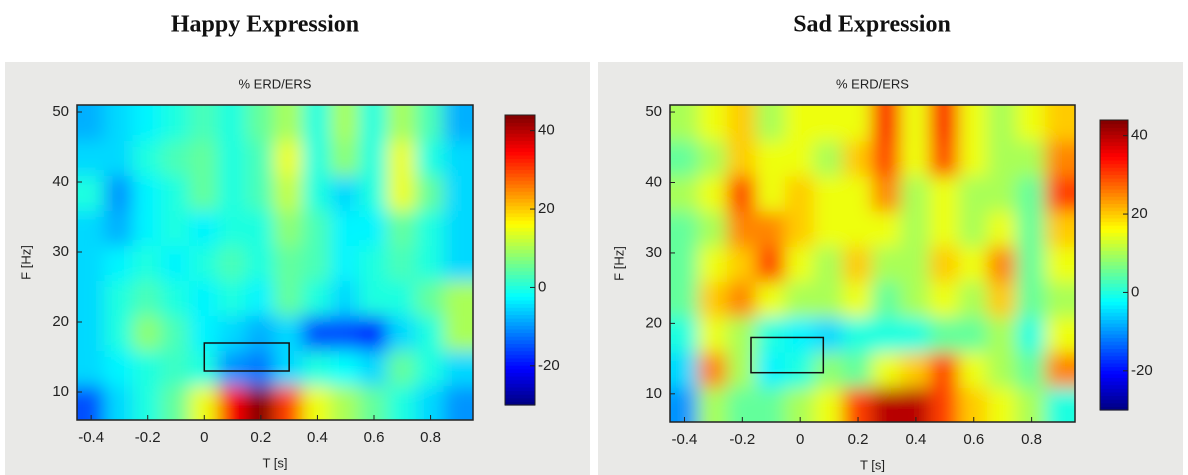  What do you see at coordinates (274, 462) in the screenshot?
I see `x-axis-label: T [s]` at bounding box center [274, 462].